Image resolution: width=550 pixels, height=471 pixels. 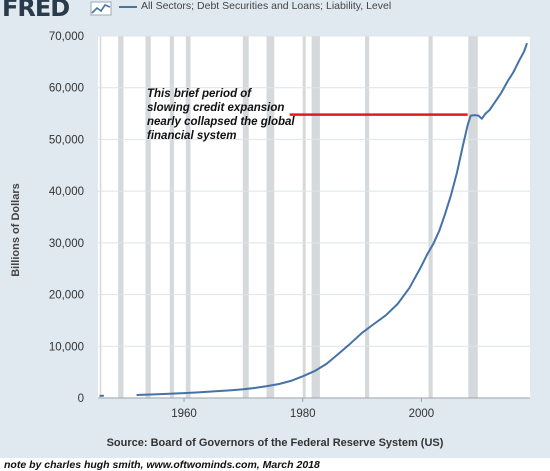 I want to click on y-tick-label: 50,000, so click(x=66, y=140).